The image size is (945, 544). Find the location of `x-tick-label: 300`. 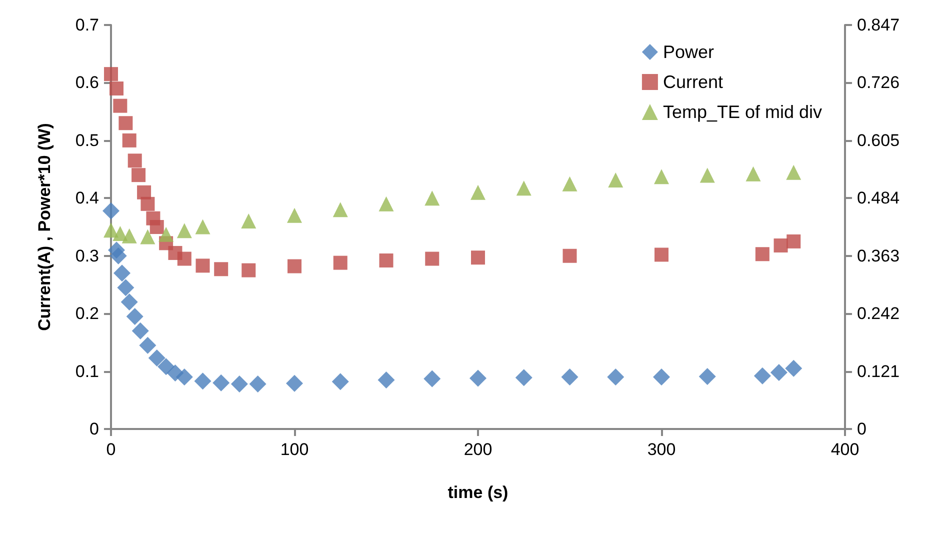

x-tick-label: 300 is located at coordinates (661, 449).